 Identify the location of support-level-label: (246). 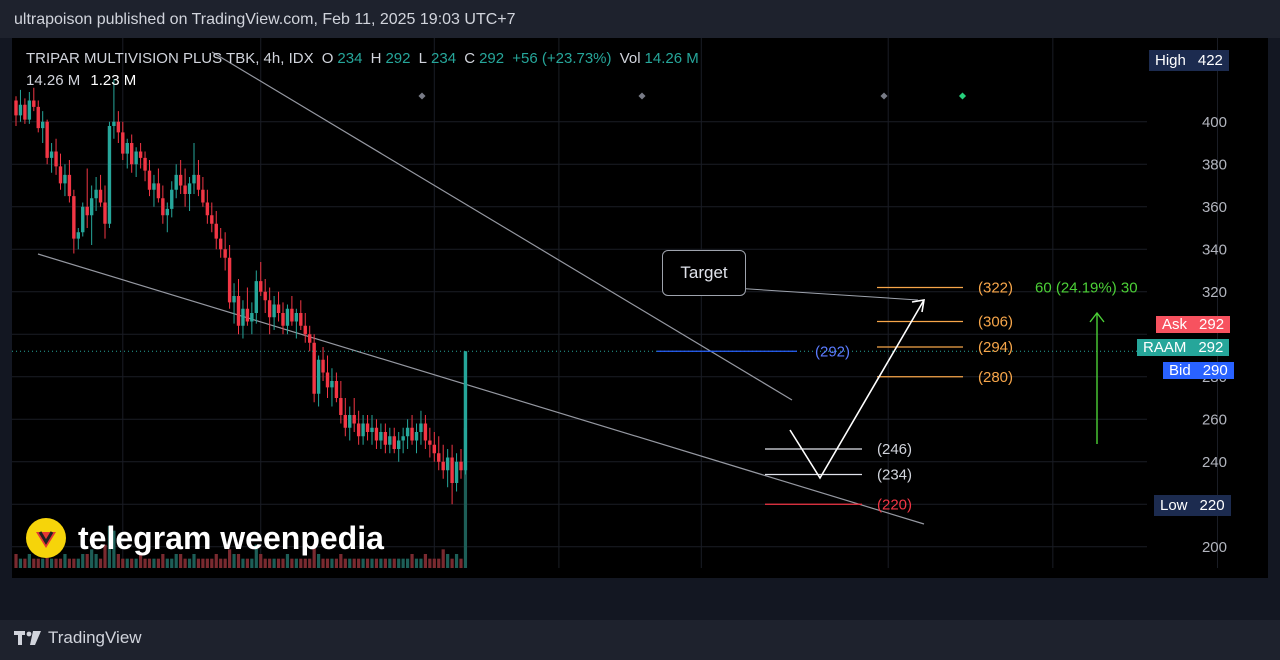
(894, 449).